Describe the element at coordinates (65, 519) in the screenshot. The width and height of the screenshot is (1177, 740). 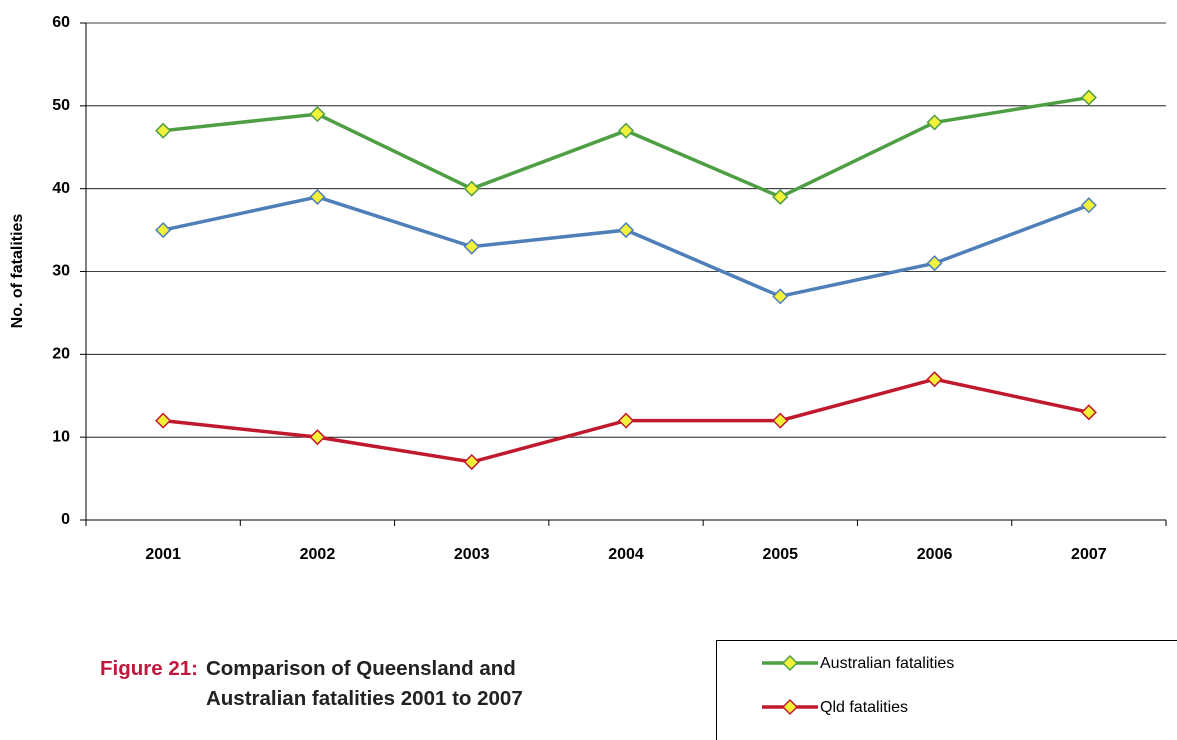
I see `y-tick-label: 0` at that location.